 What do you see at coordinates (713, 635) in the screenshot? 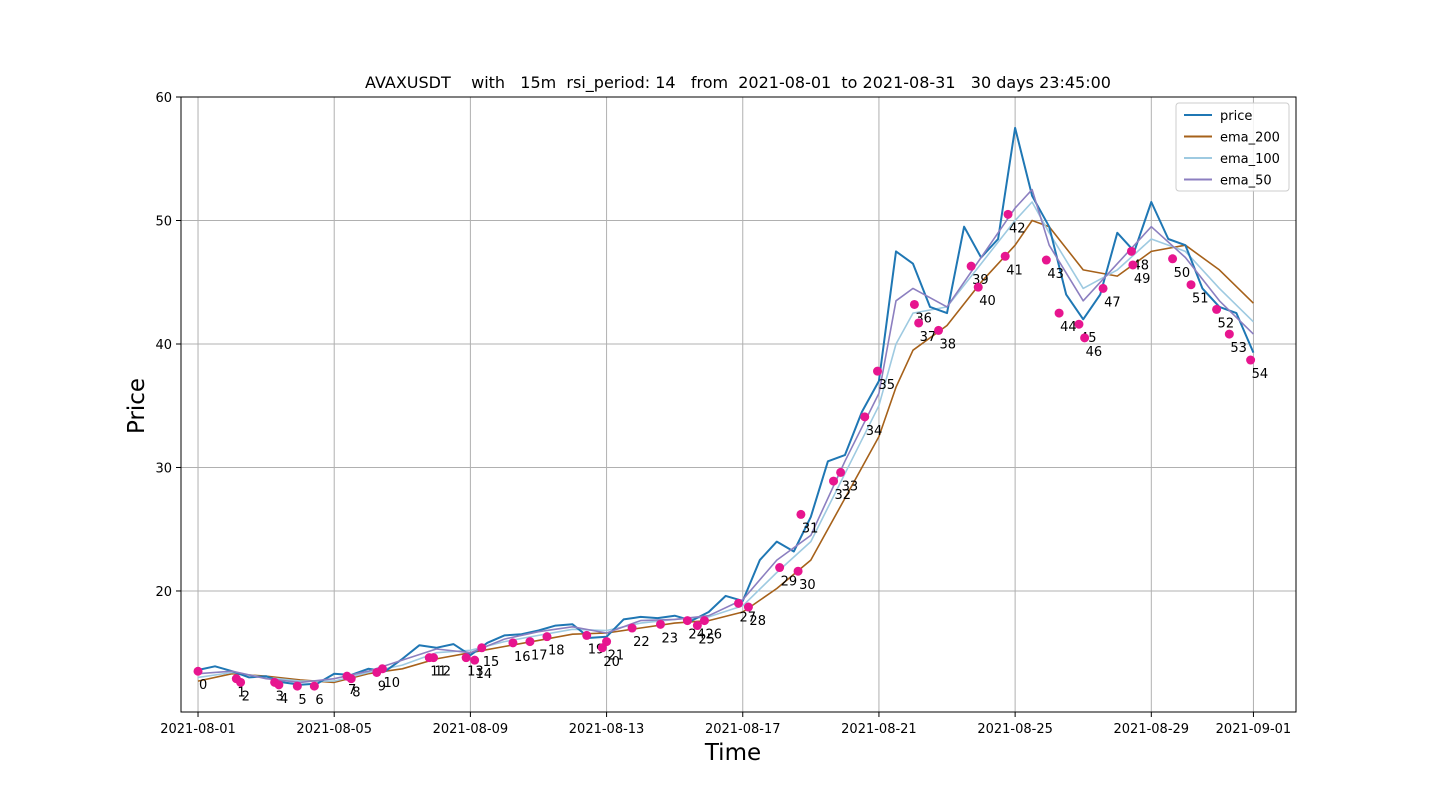
I see `signal-label: 26` at bounding box center [713, 635].